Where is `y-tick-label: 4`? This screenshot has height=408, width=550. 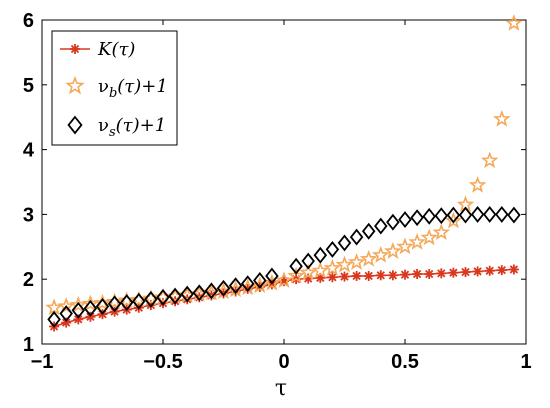
y-tick-label: 4 is located at coordinates (29, 151).